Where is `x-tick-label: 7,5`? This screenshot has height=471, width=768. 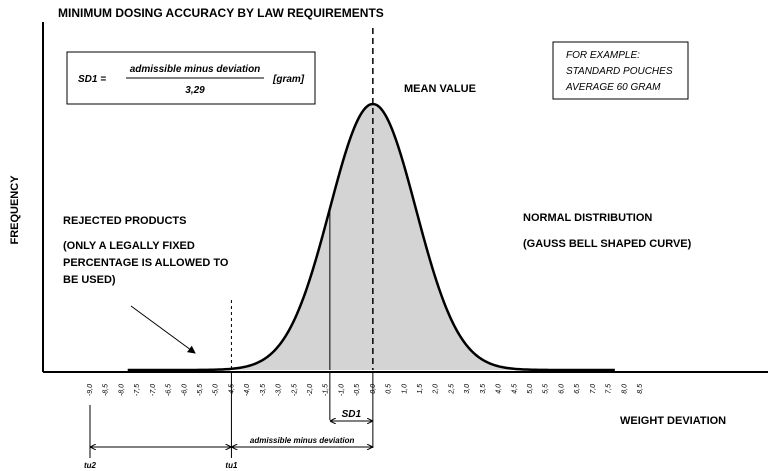
x-tick-label: 7,5 is located at coordinates (609, 389).